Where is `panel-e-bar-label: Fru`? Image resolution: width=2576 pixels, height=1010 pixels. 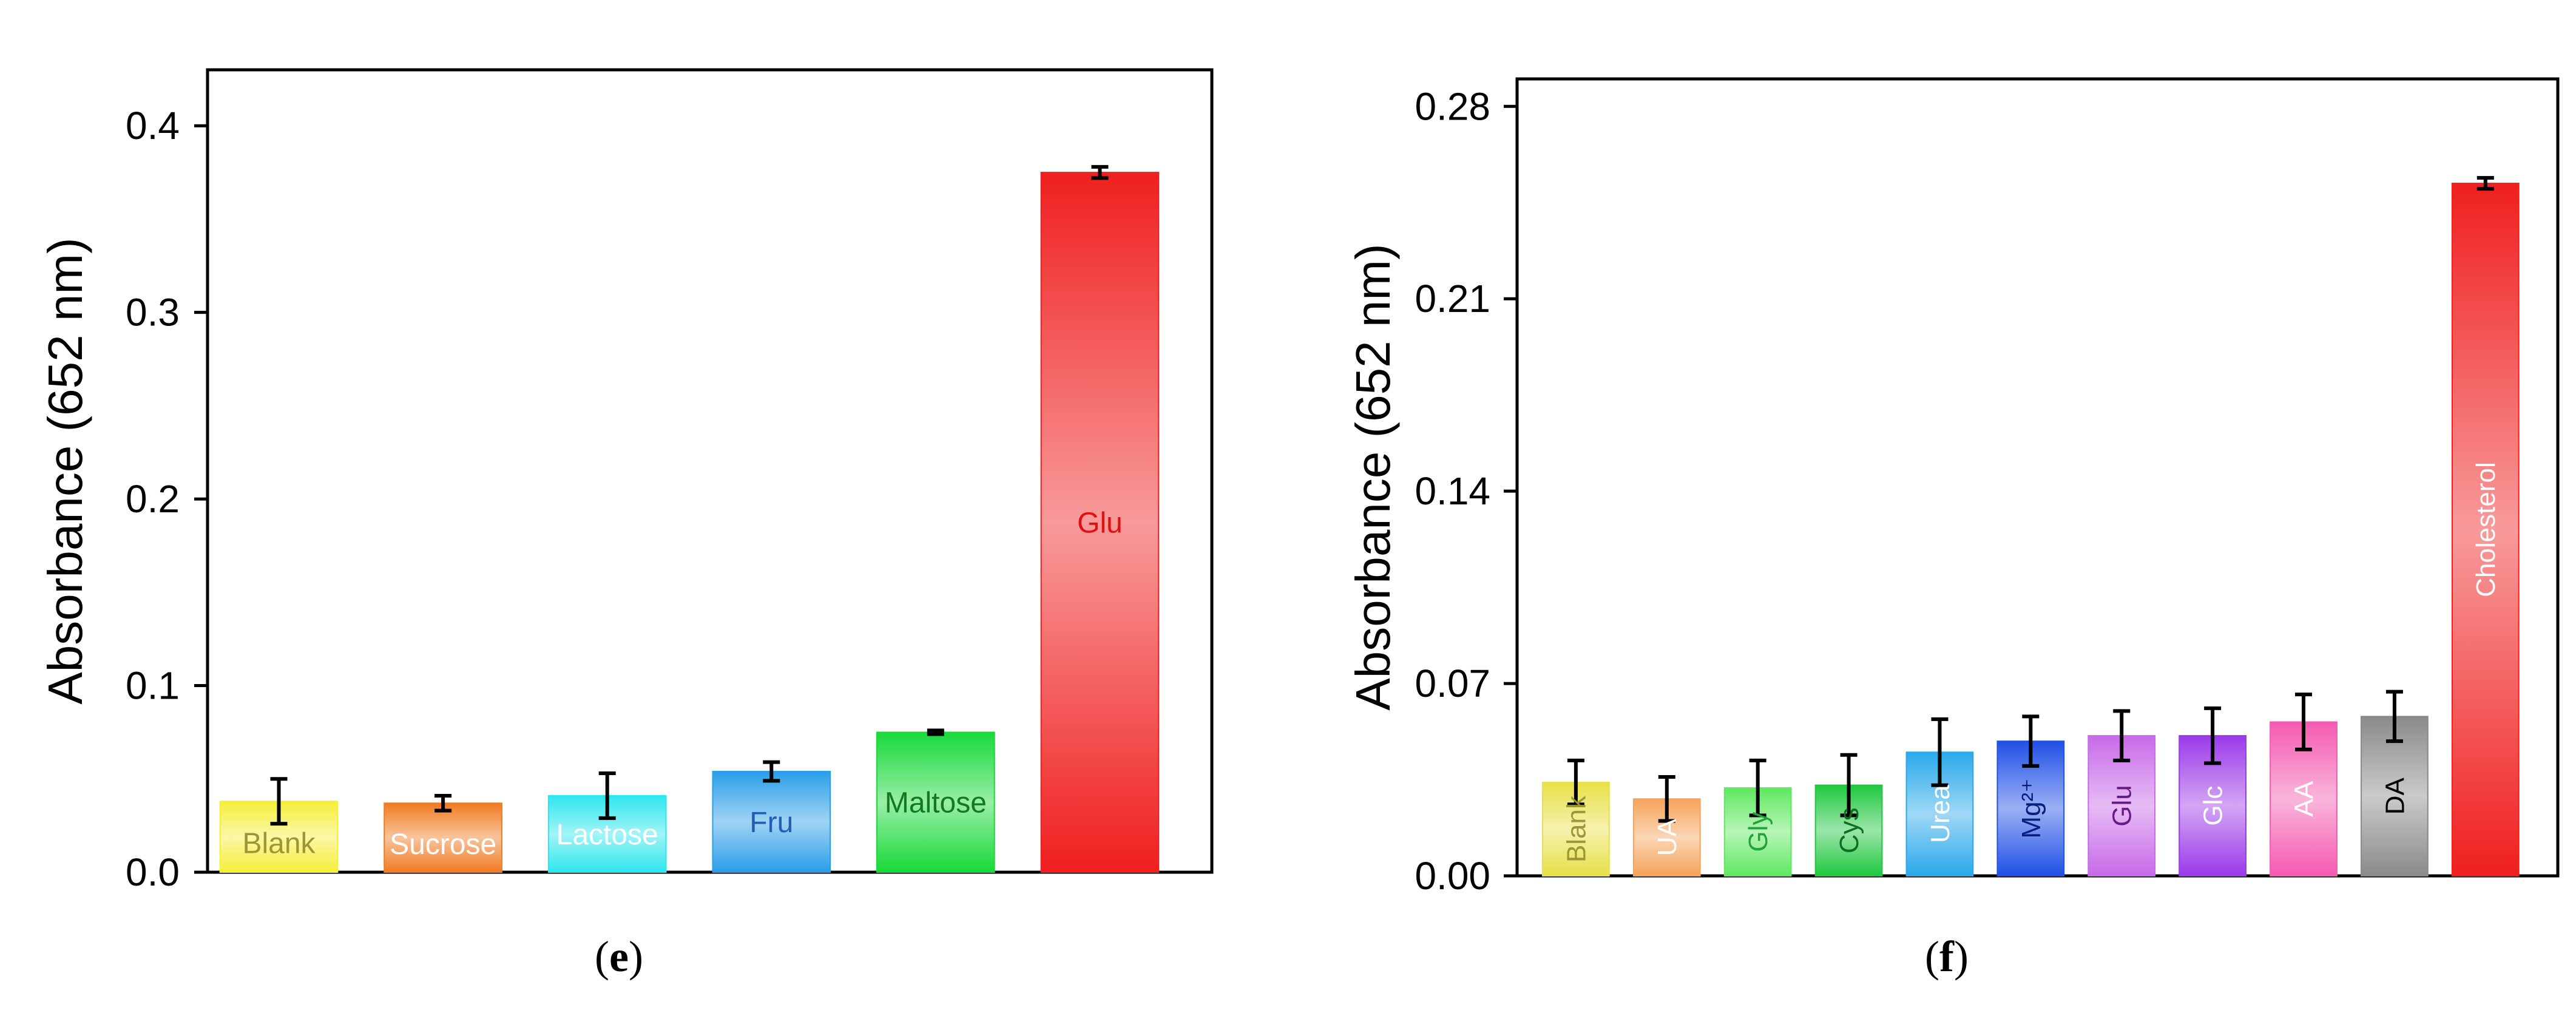 panel-e-bar-label: Fru is located at coordinates (771, 823).